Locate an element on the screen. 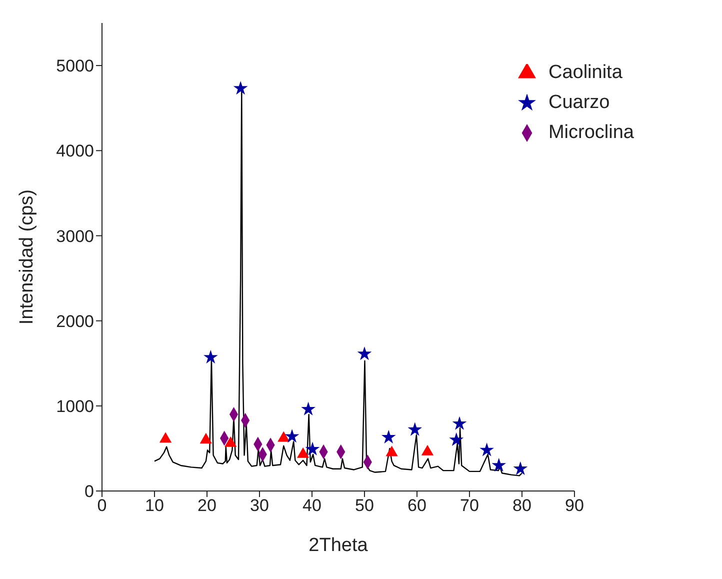  y-tick-label: 3000 is located at coordinates (75, 236).